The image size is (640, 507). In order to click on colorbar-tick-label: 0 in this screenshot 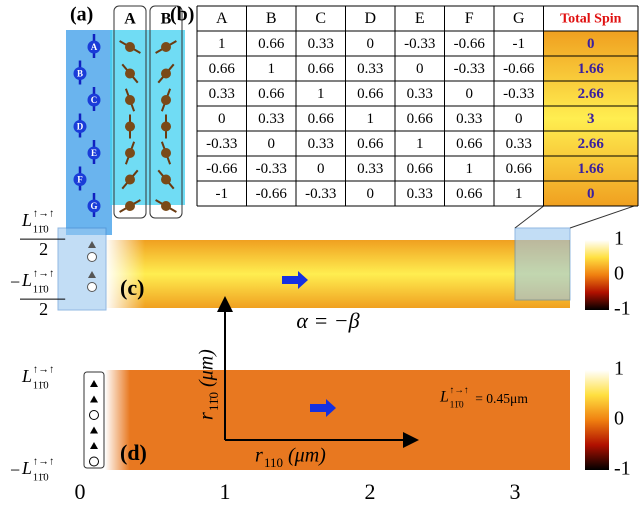, I will do `click(619, 274)`.